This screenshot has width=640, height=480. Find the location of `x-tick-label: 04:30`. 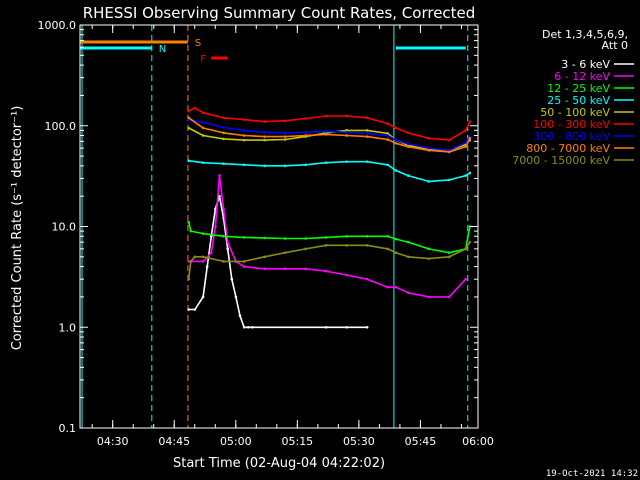

x-tick-label: 04:30 is located at coordinates (113, 441).